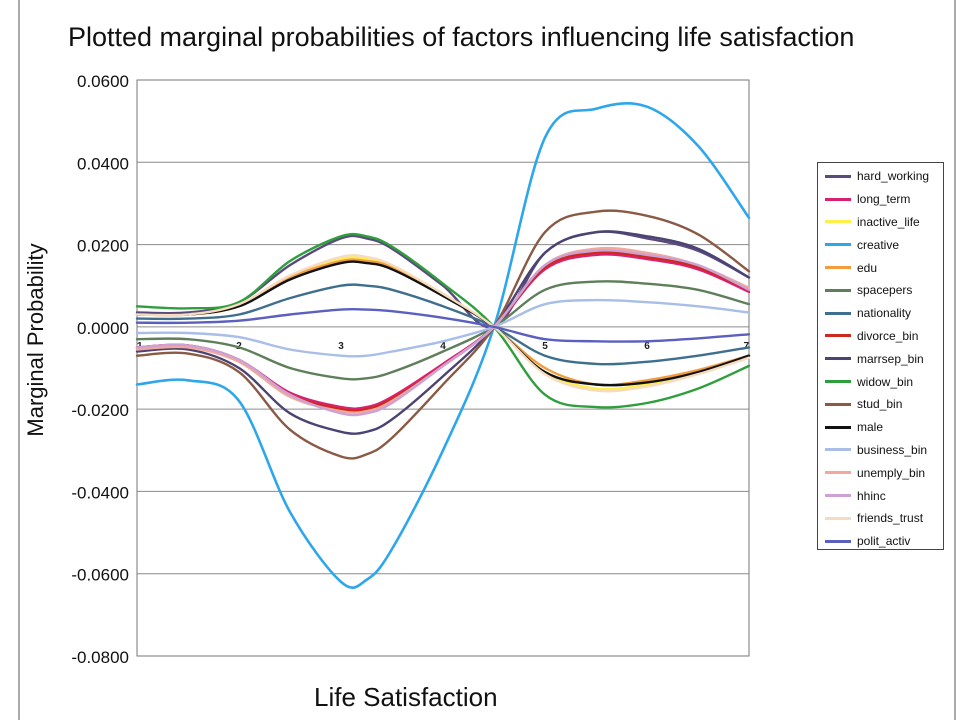 This screenshot has height=720, width=960. I want to click on legend-item-marrsep-bin: marrsep_bin, so click(880, 358).